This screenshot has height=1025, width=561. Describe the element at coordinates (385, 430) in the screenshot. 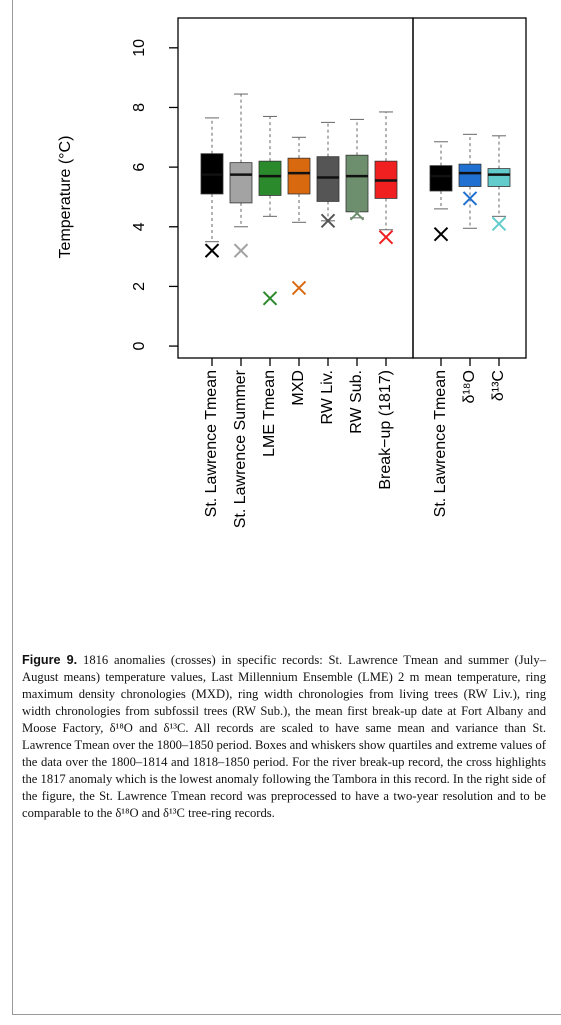

I see `x-tick-label: Break−up (1817)` at that location.